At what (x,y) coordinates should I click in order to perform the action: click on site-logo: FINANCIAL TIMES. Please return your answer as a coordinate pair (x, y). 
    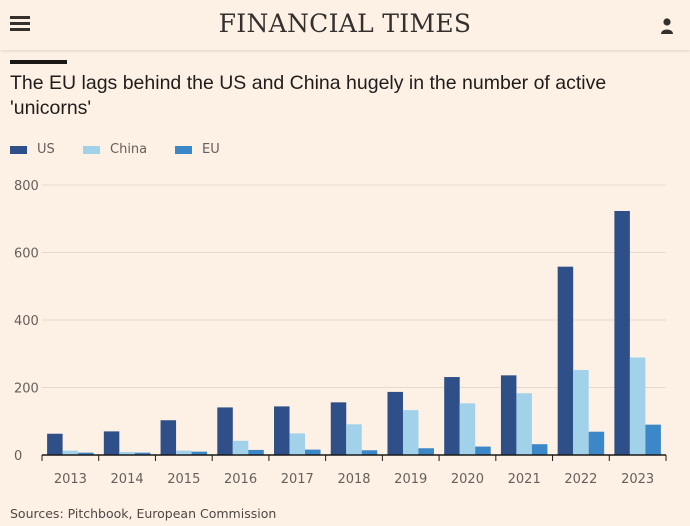
    Looking at the image, I should click on (345, 23).